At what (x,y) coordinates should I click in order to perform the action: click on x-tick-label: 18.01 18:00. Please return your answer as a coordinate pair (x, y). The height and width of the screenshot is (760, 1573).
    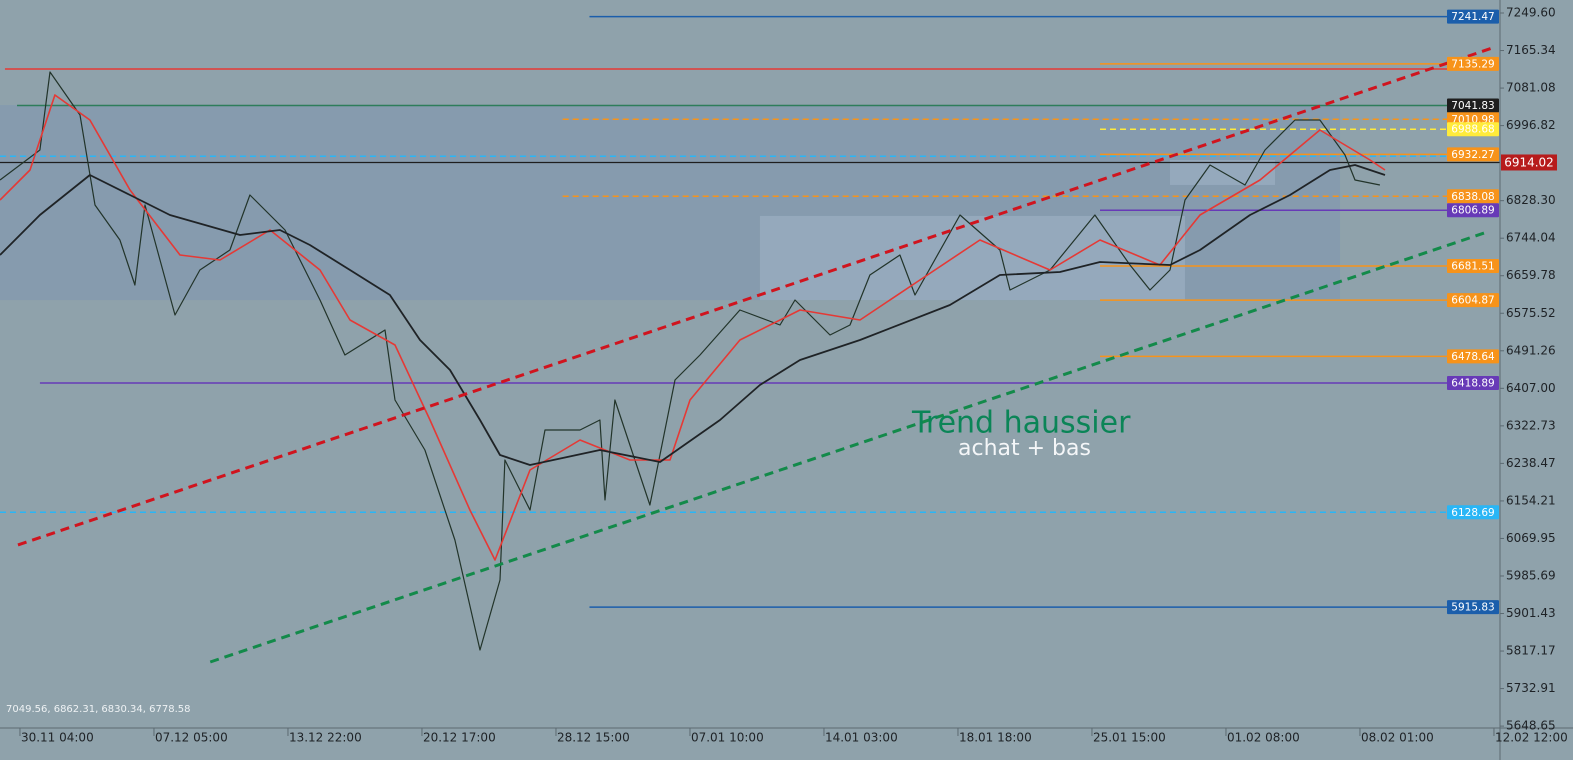
    Looking at the image, I should click on (995, 738).